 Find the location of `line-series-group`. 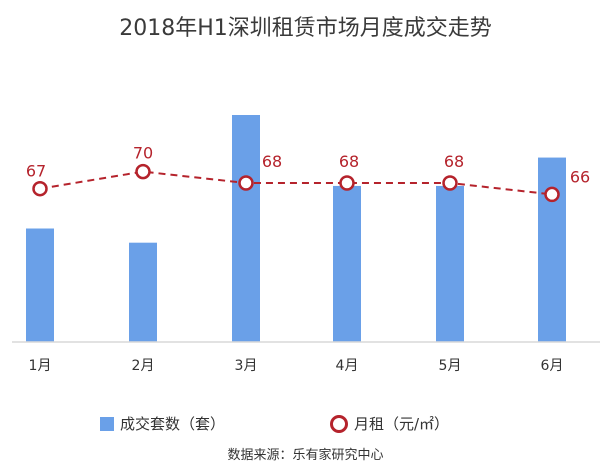

line-series-group is located at coordinates (296, 183).